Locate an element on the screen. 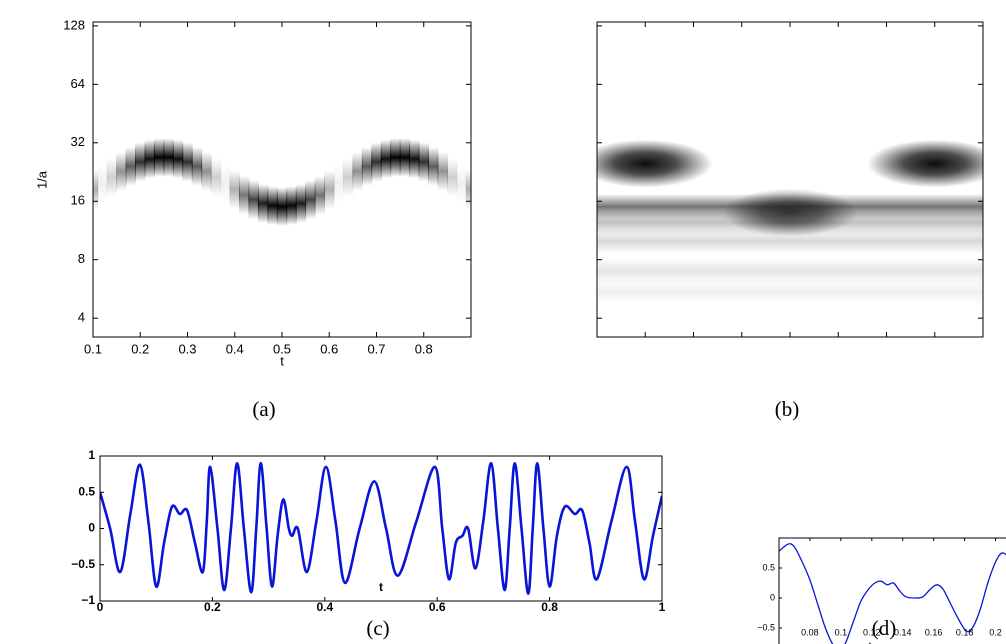 This screenshot has height=644, width=1006. scale-band is located at coordinates (790, 291).